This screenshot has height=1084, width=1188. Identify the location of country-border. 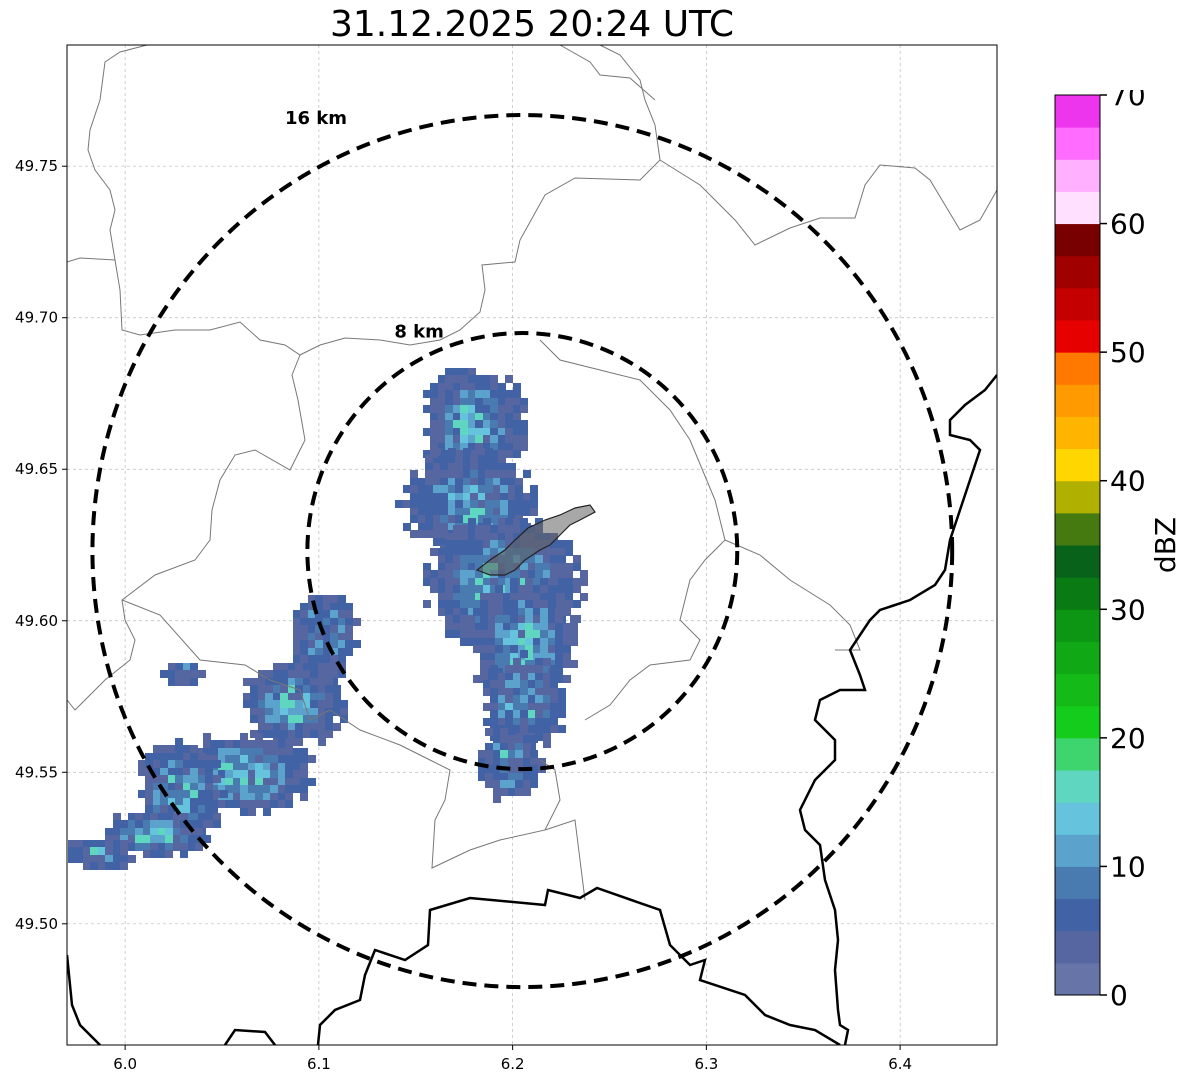
(578, 965).